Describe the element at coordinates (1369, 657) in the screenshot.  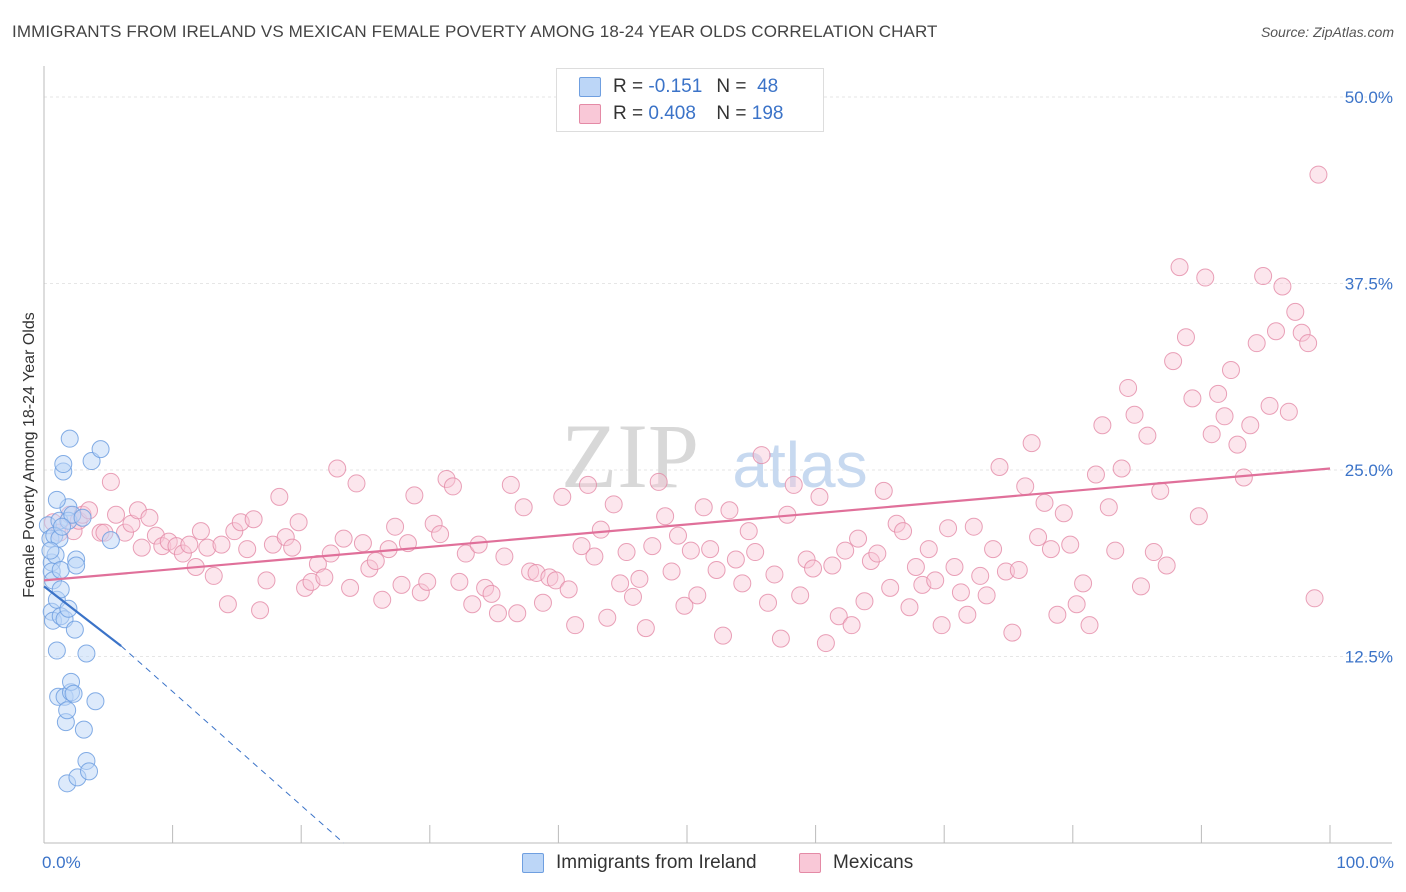
I see `y-tick-label: 12.5%` at that location.